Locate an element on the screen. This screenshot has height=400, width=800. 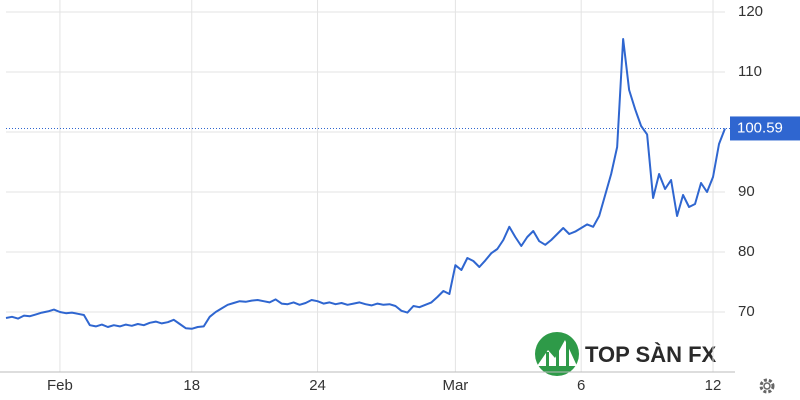
x-tick-label: 24 is located at coordinates (317, 385).